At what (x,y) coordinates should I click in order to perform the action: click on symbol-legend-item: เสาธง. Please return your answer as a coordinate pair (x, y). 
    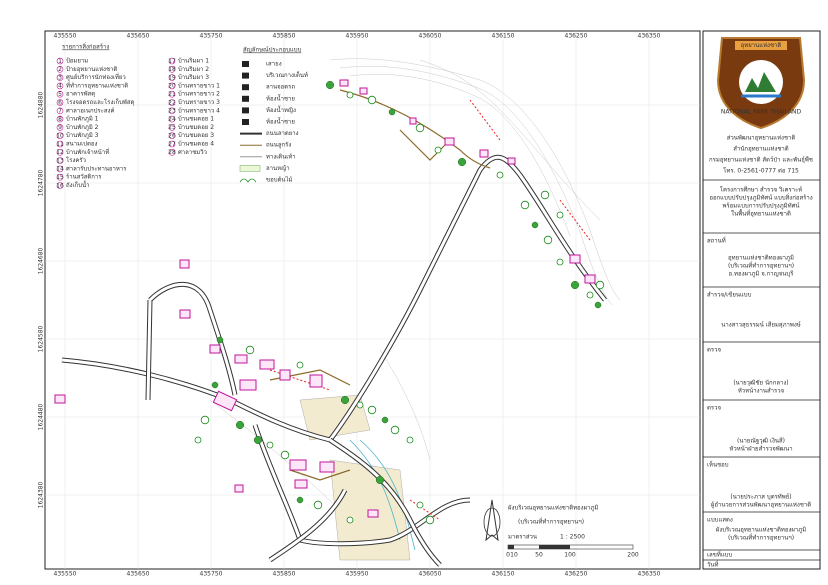
    Looking at the image, I should click on (274, 64).